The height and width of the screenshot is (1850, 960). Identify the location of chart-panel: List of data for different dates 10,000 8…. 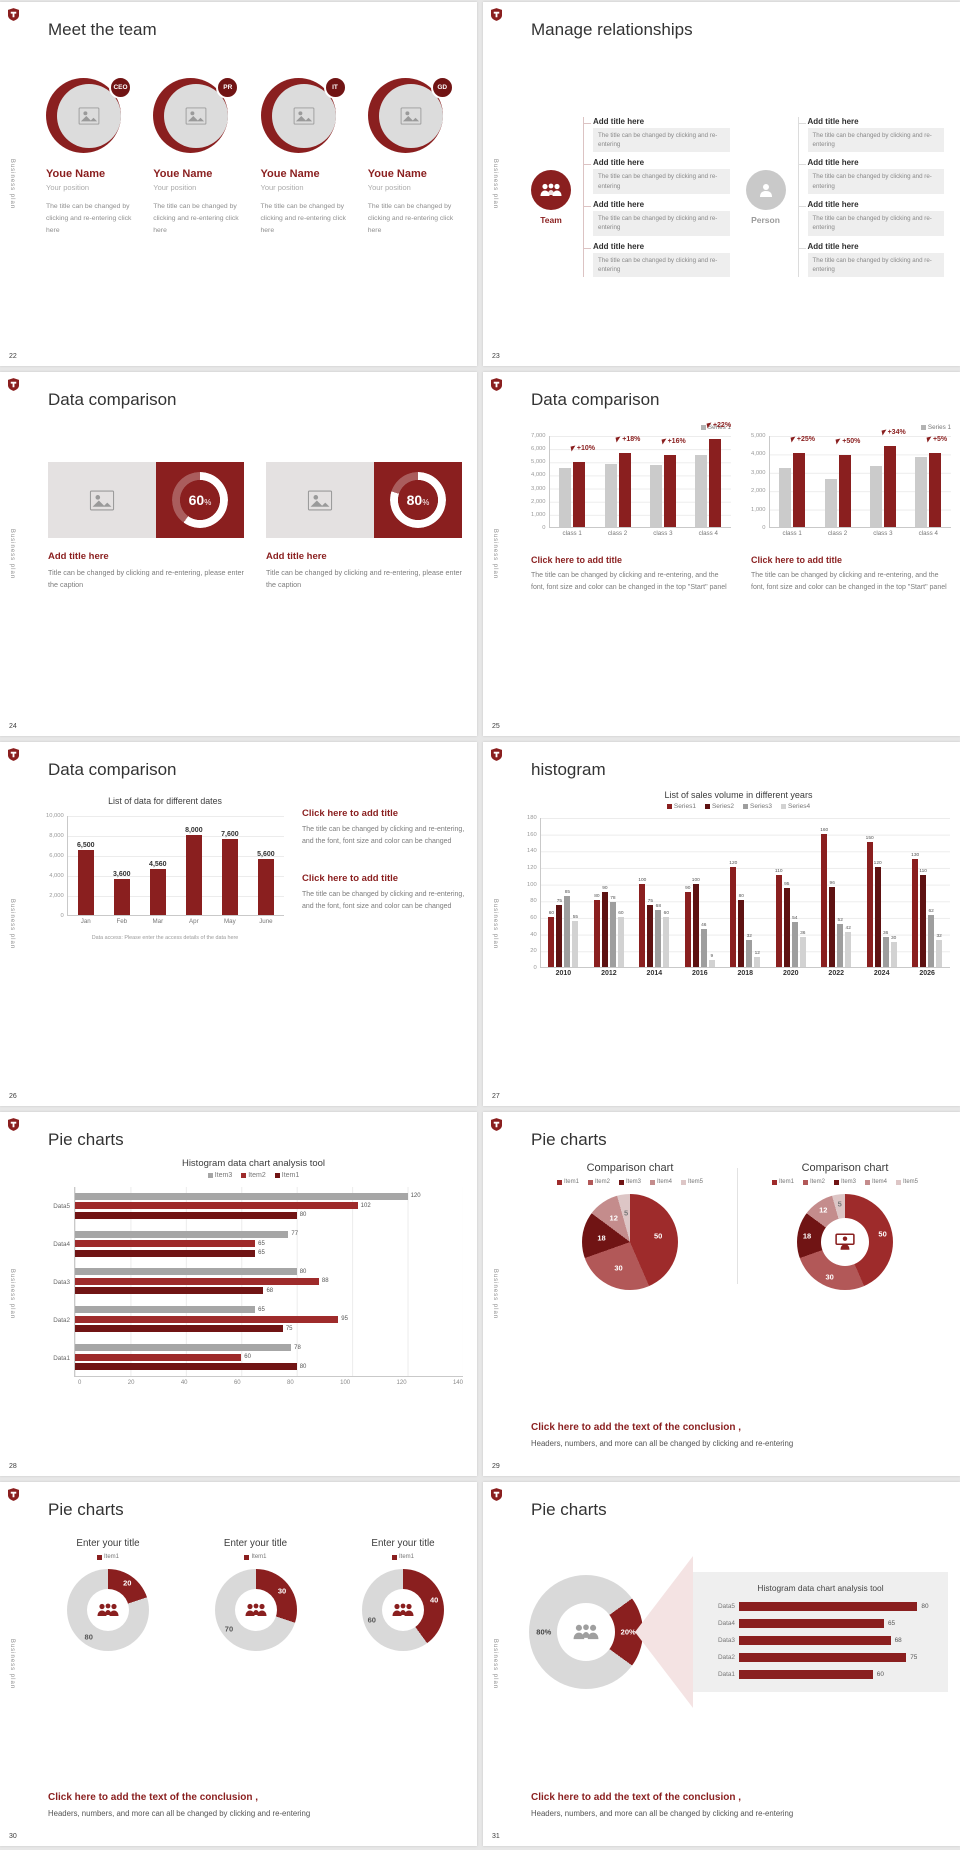
(165, 868).